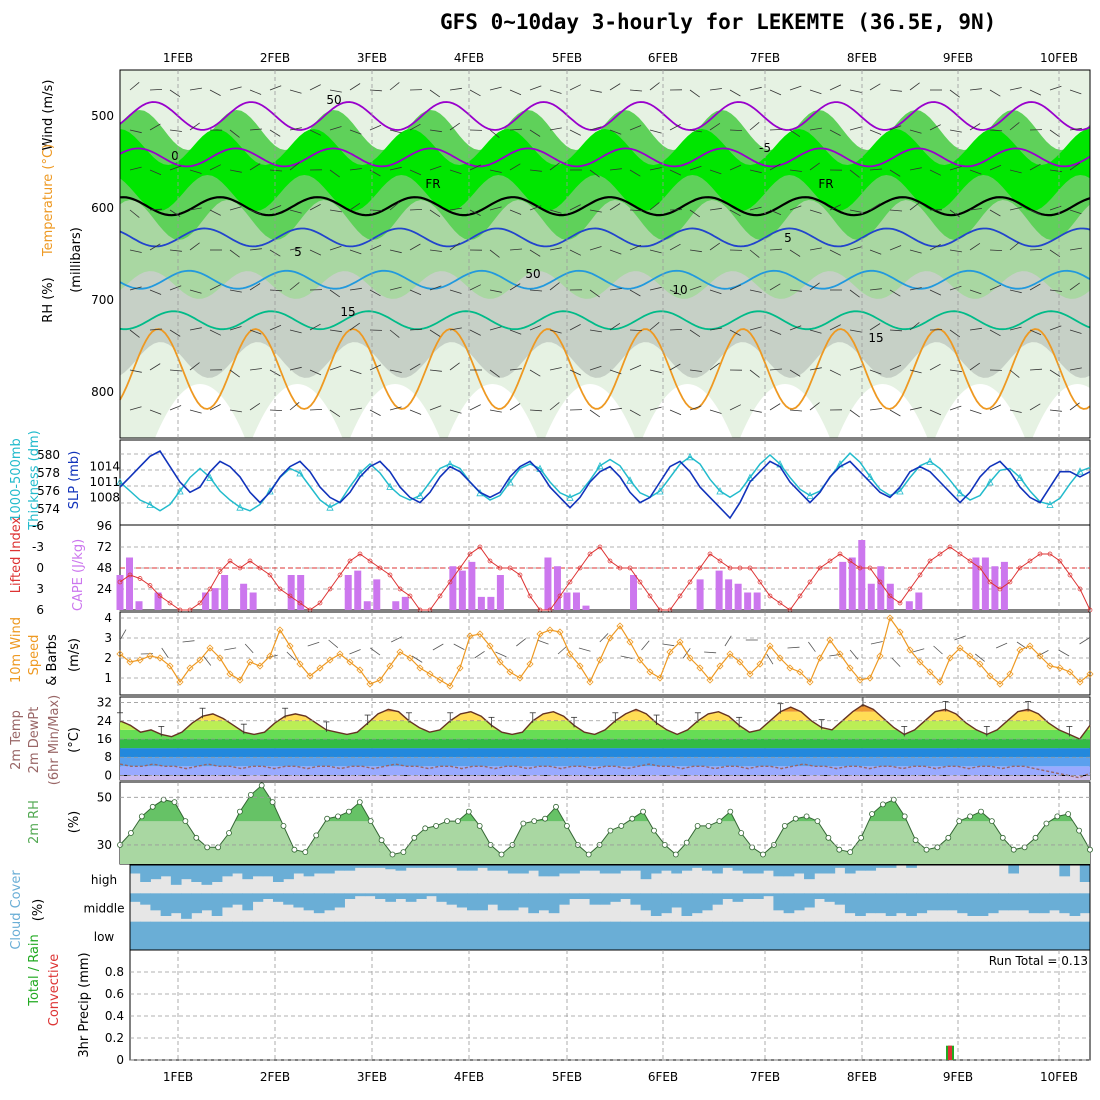 The image size is (1100, 1100). Describe the element at coordinates (16, 740) in the screenshot. I see `ylabel-2m-temp: 2m Temp` at that location.